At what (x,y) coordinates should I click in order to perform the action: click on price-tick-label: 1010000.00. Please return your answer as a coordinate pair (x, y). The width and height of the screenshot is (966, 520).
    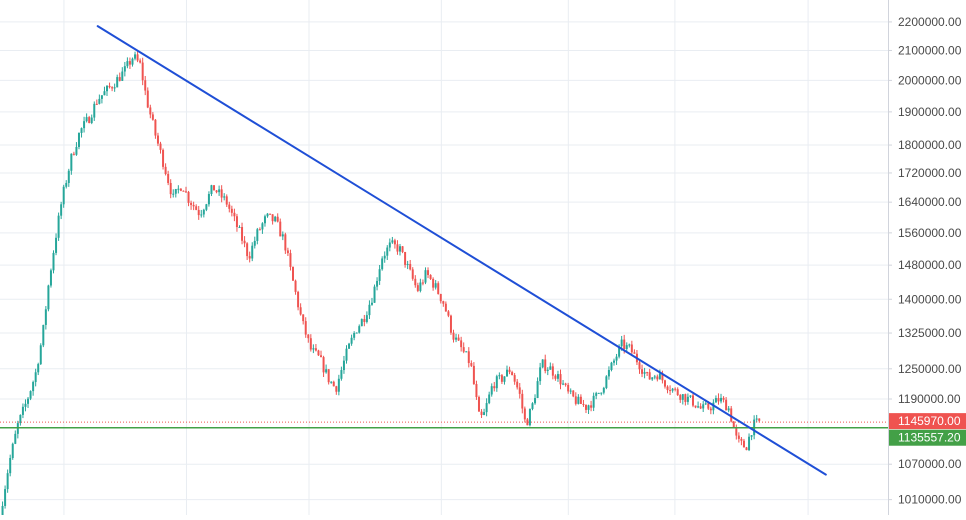
    Looking at the image, I should click on (930, 500).